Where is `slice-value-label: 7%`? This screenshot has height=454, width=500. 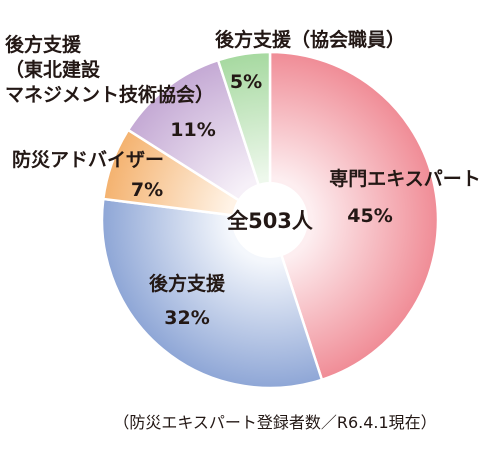
slice-value-label: 7% is located at coordinates (147, 190).